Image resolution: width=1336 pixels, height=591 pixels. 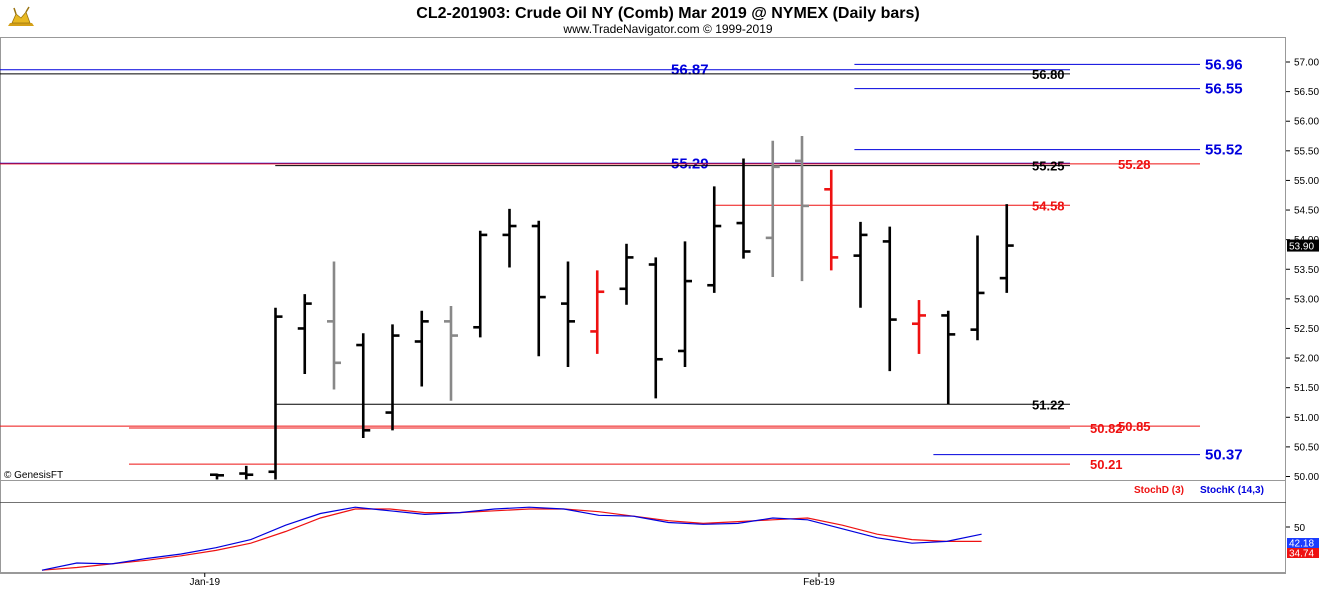 I want to click on stoch-k-tag, so click(x=1303, y=543).